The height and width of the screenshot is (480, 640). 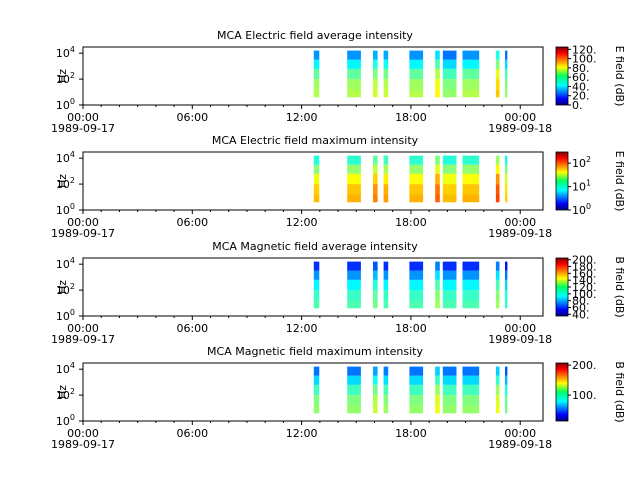 I want to click on colorbar-tick-label: 140., so click(x=584, y=280).